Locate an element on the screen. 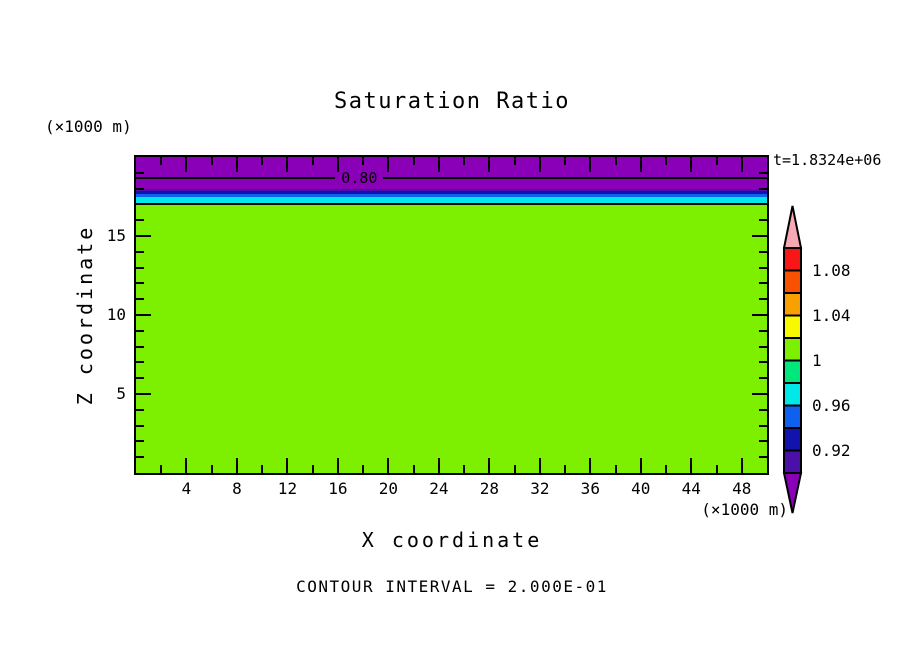 The height and width of the screenshot is (654, 904). x-tick-label: 28 is located at coordinates (489, 488).